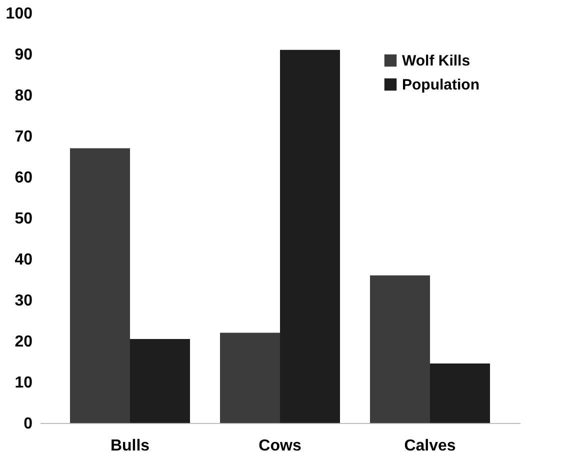 The image size is (578, 468). What do you see at coordinates (280, 446) in the screenshot?
I see `x-tick-label: Cows` at bounding box center [280, 446].